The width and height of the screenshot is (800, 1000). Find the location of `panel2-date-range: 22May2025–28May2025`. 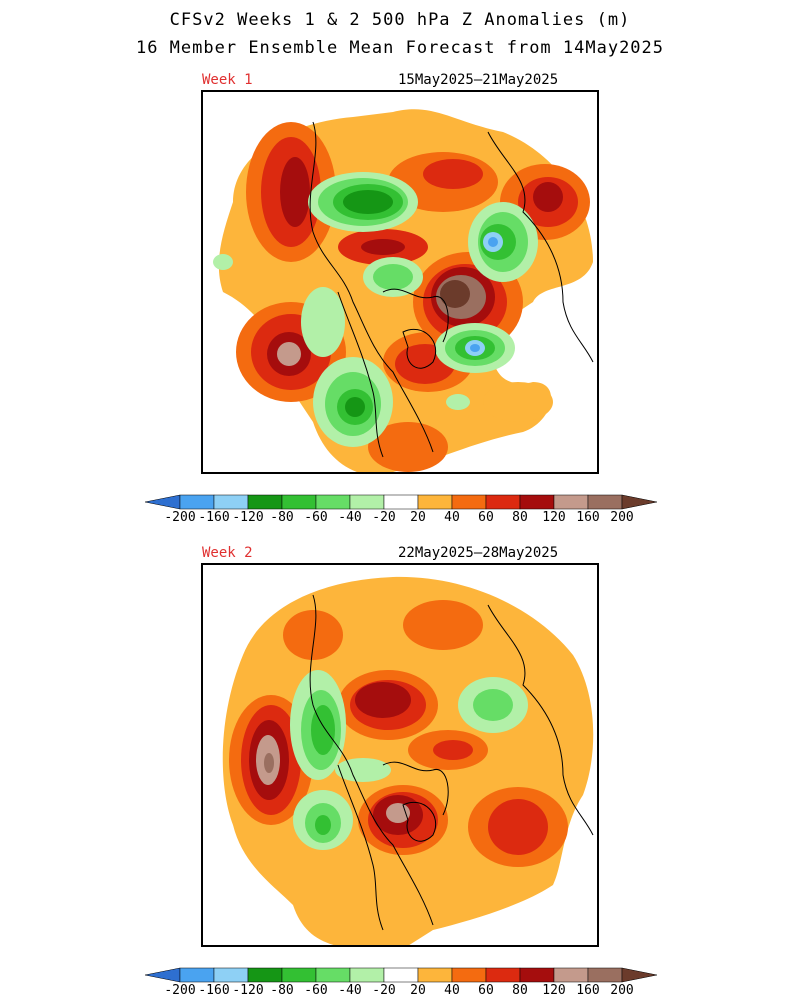

panel2-date-range: 22May2025–28May2025 is located at coordinates (478, 553).